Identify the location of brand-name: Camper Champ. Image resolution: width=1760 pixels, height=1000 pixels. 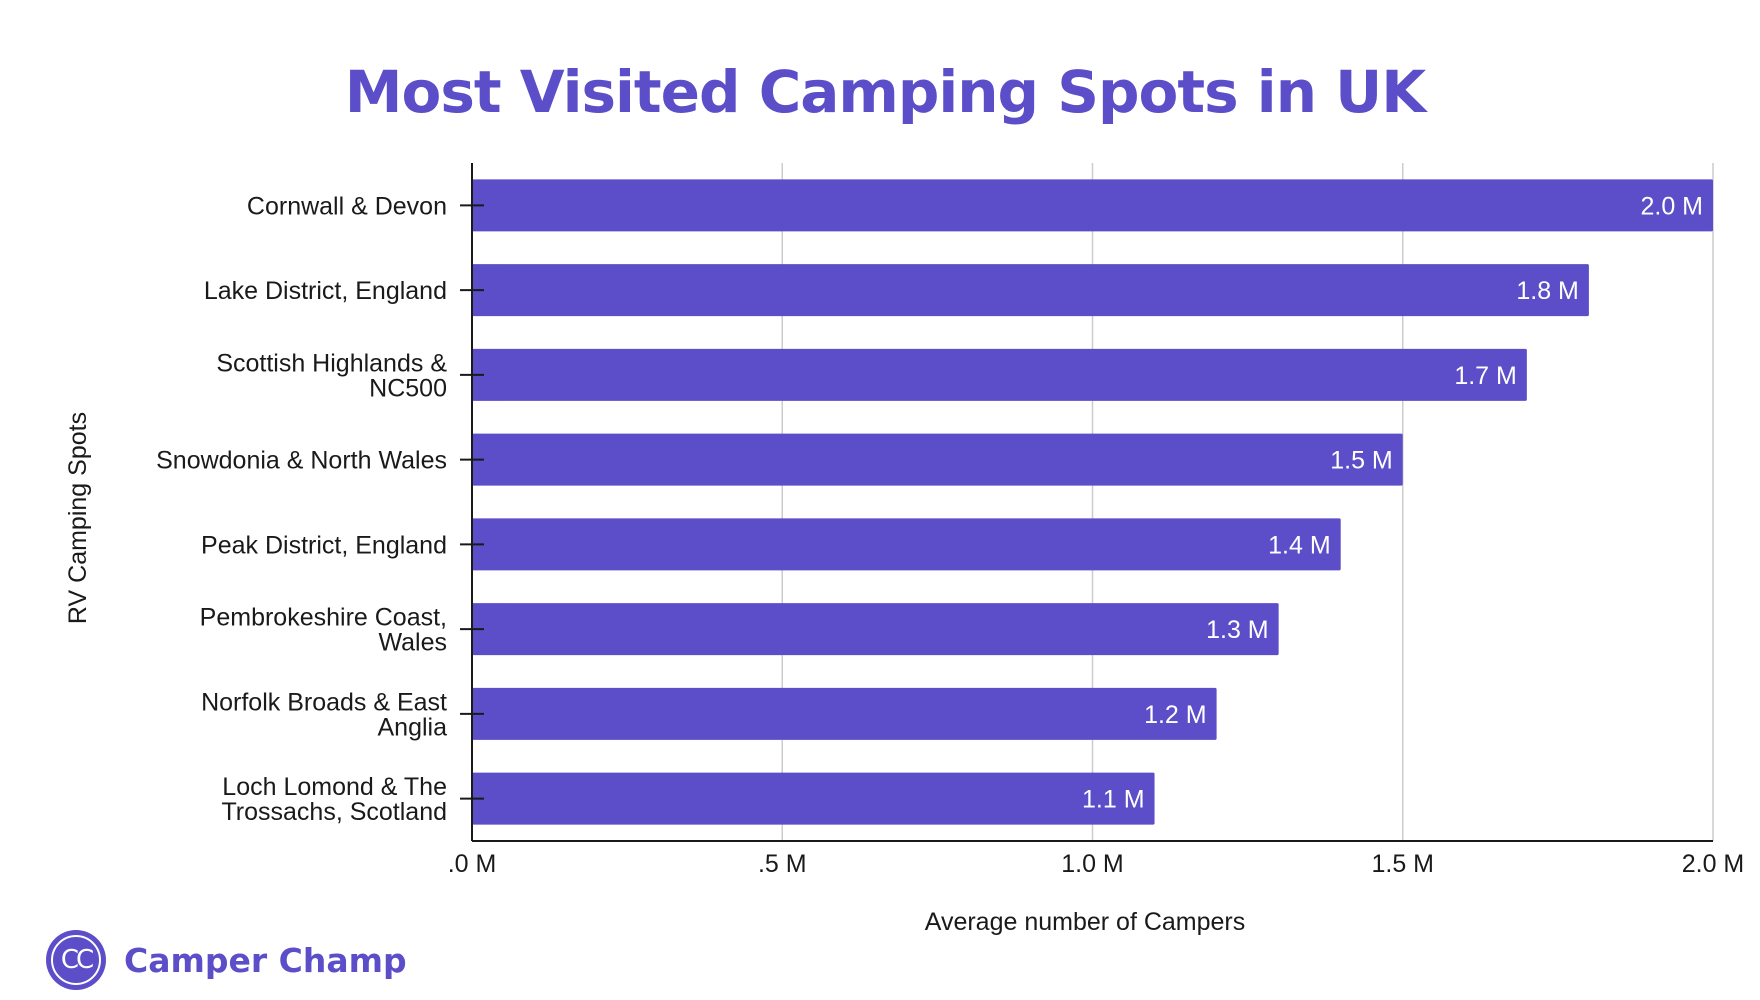
(265, 960).